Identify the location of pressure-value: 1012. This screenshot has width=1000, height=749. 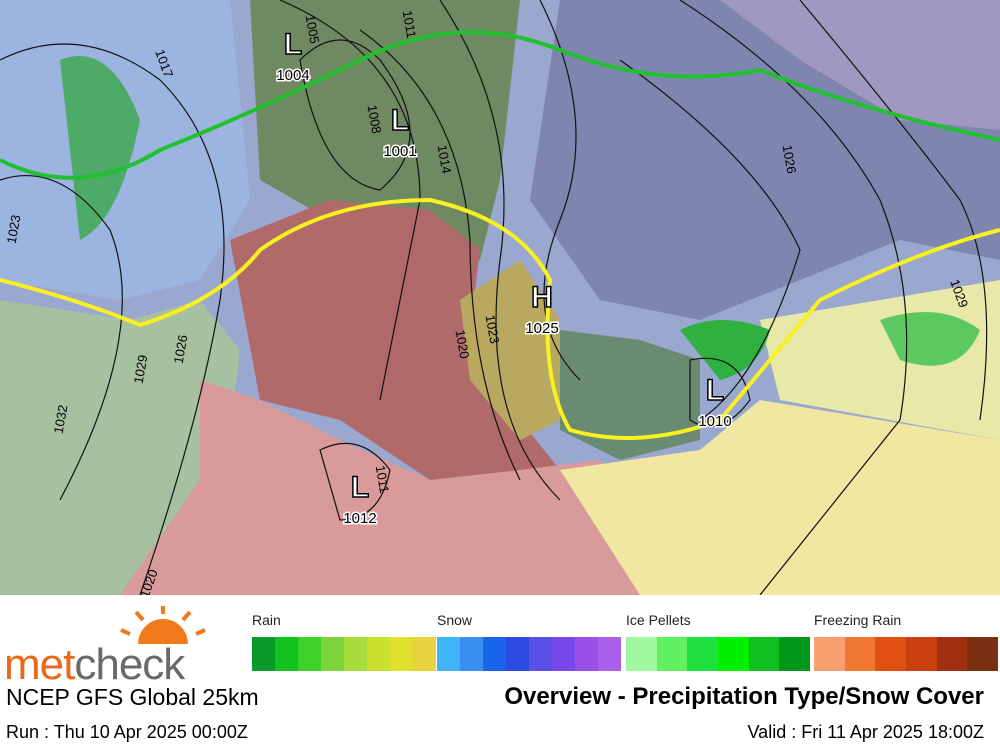
(359, 518).